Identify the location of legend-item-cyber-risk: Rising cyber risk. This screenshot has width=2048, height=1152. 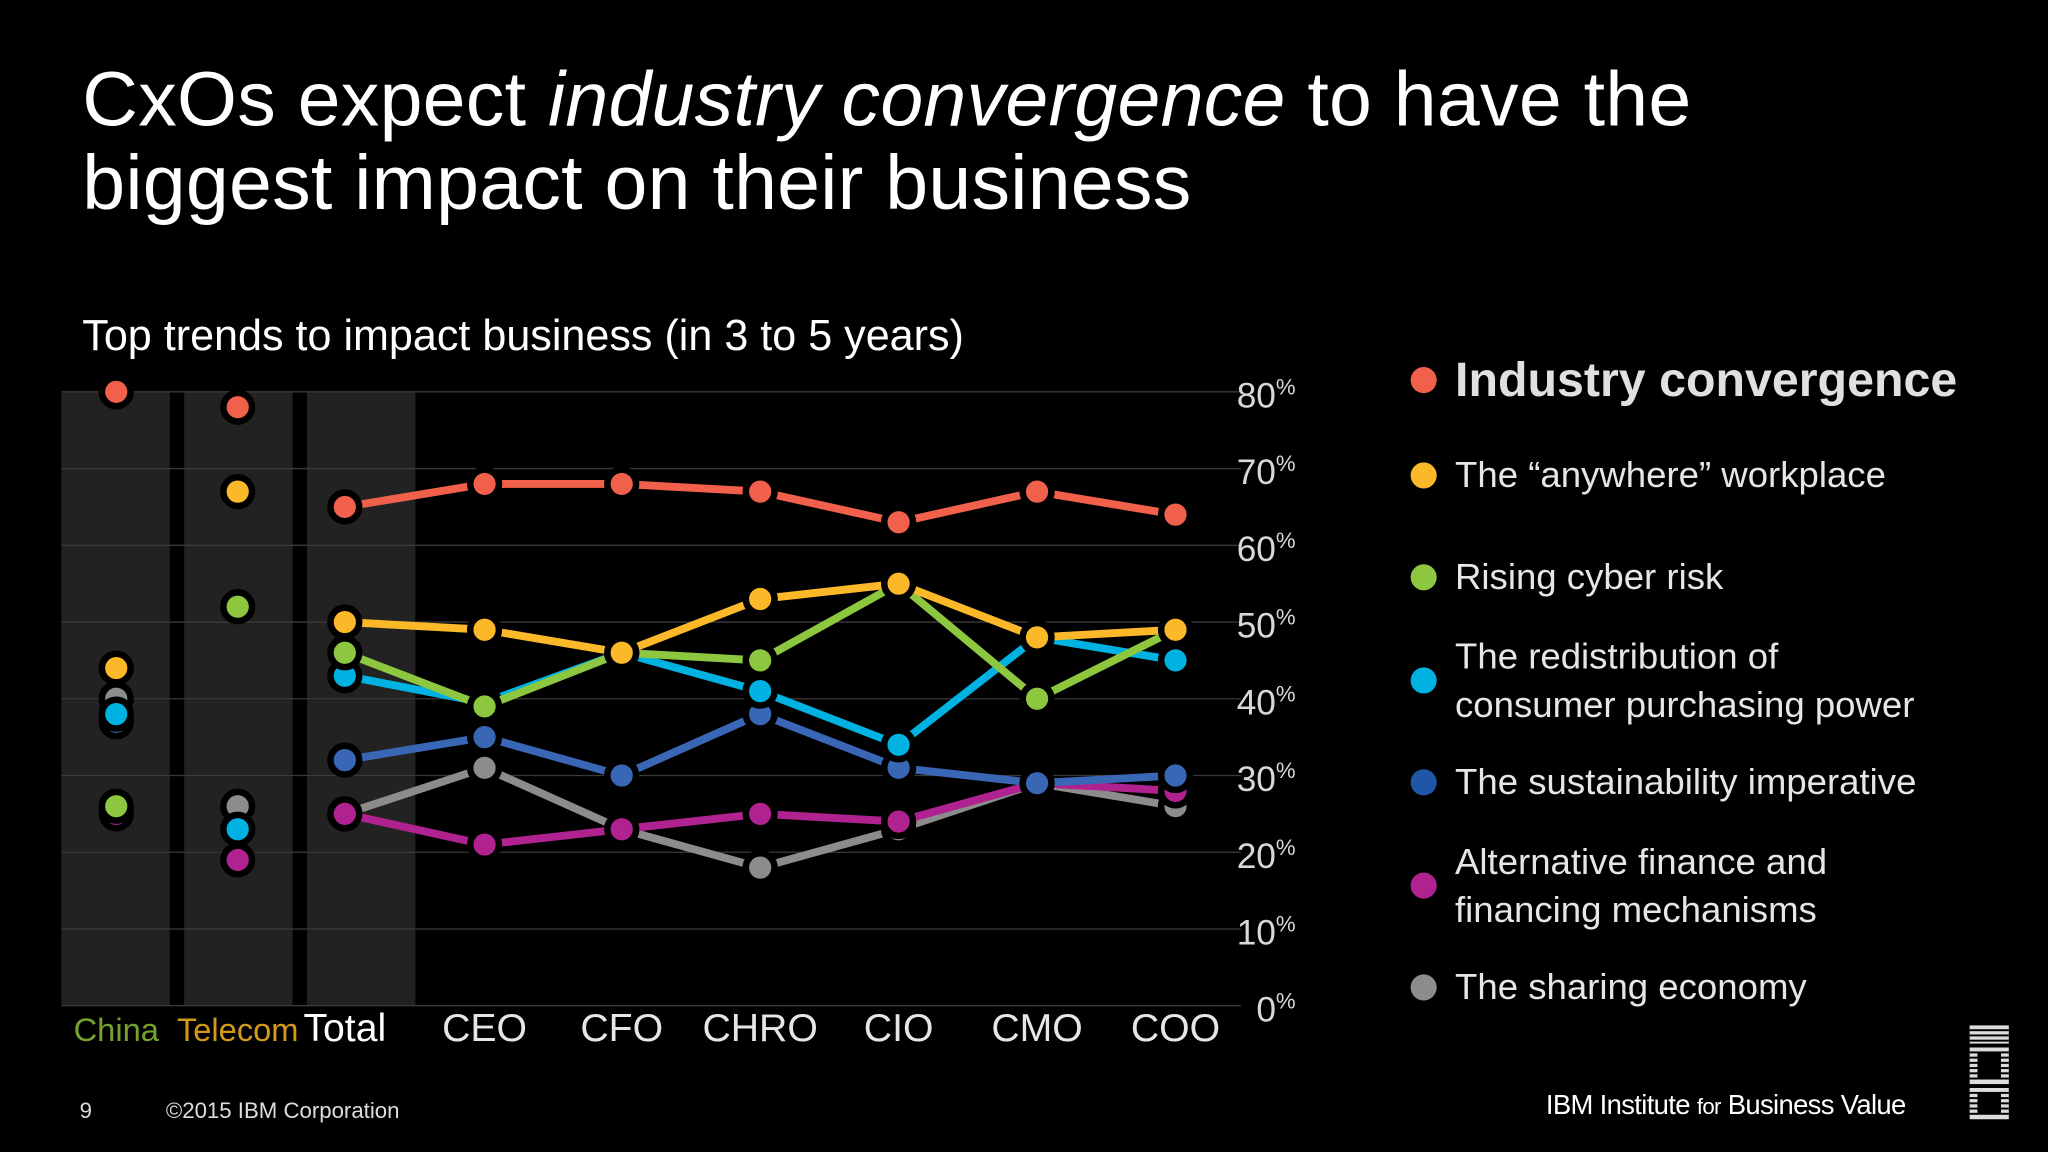
(1567, 576).